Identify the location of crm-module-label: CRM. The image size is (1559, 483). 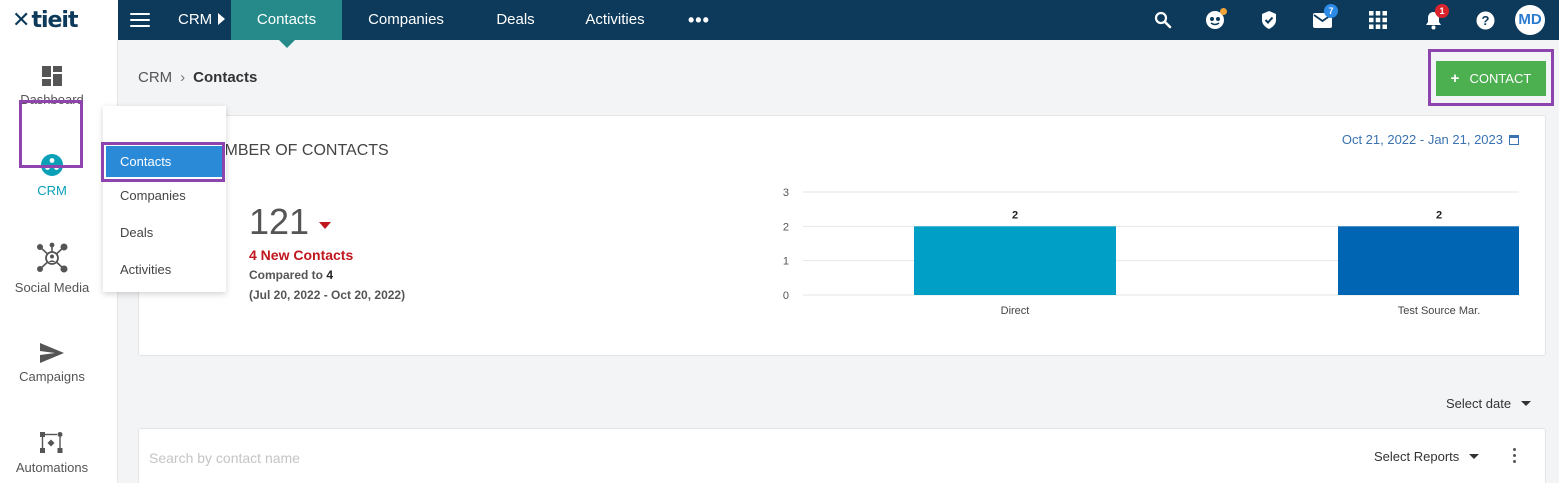
(195, 19).